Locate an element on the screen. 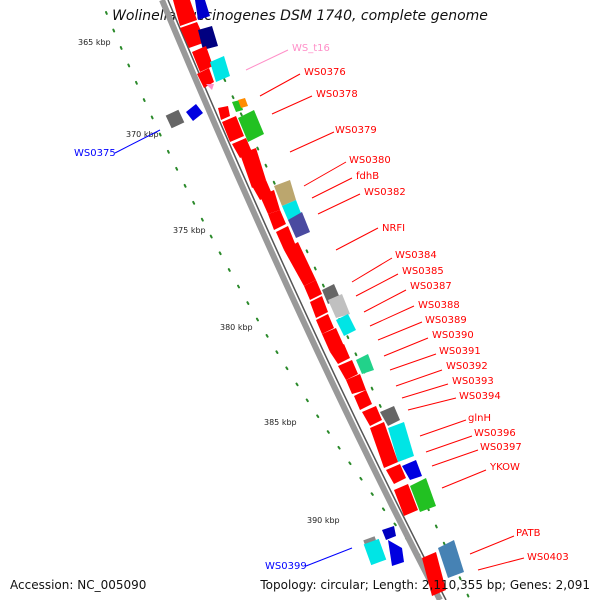  gene-label-WS0376: WS0376 is located at coordinates (325, 72).